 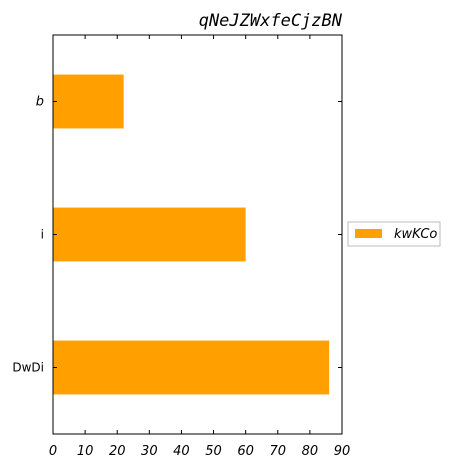 What do you see at coordinates (88, 101) in the screenshot?
I see `bar-b` at bounding box center [88, 101].